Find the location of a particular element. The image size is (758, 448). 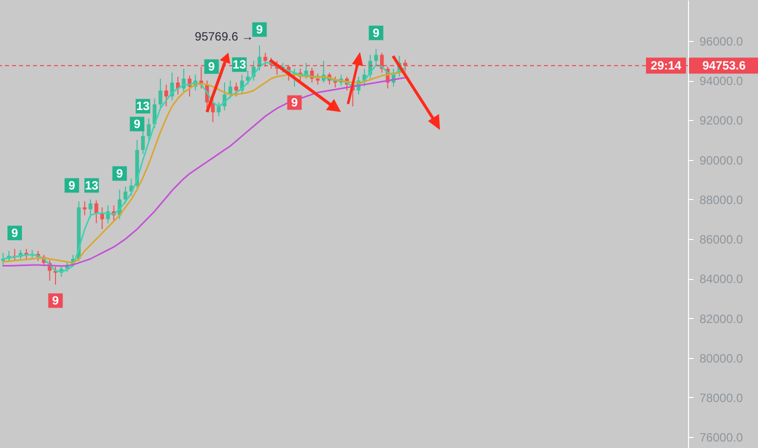

annotation: 29:14 is located at coordinates (666, 65).